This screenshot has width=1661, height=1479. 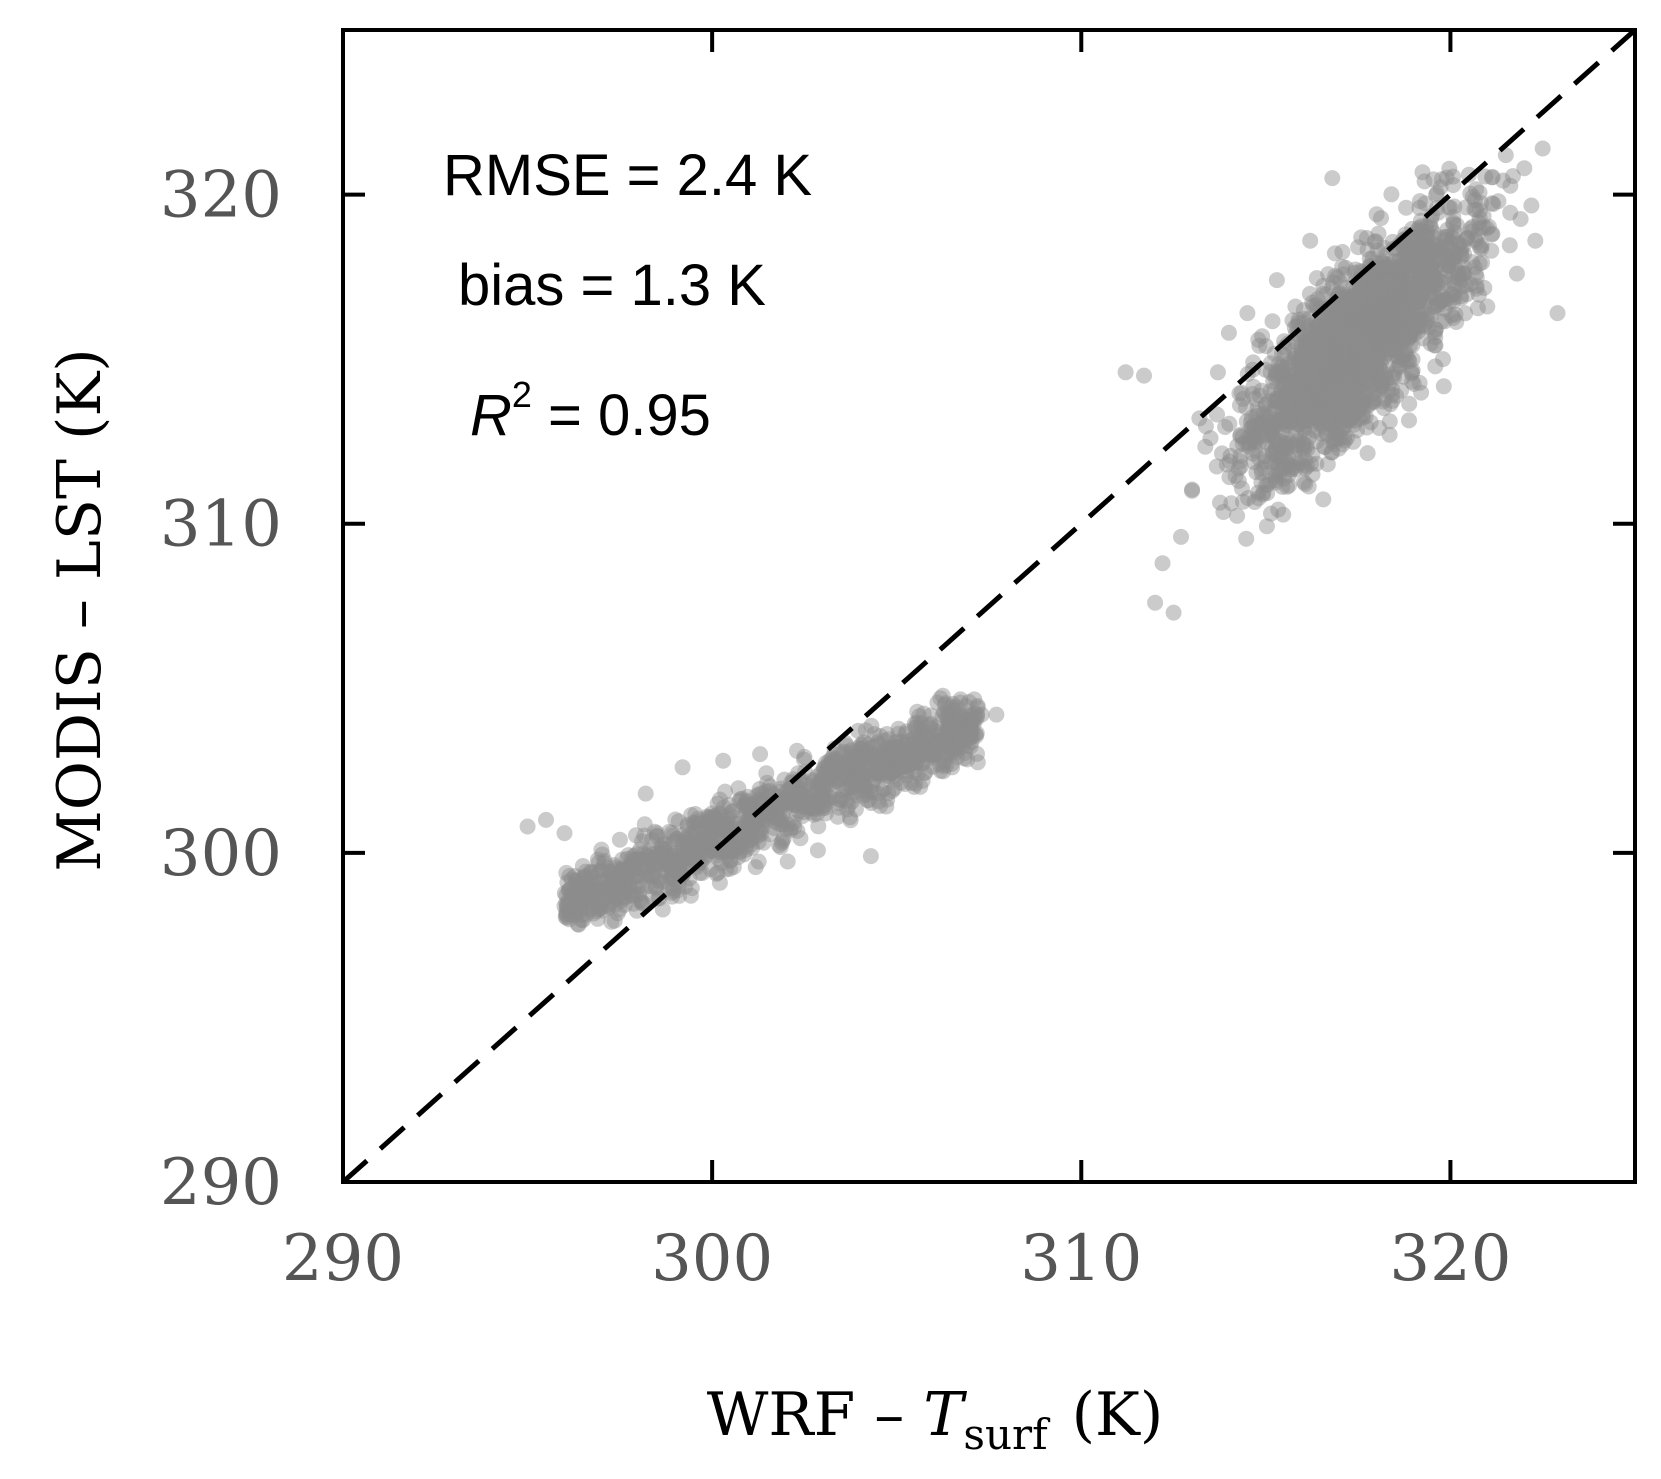 What do you see at coordinates (1118, 1415) in the screenshot?
I see `x-axis-title-unit: (K)` at bounding box center [1118, 1415].